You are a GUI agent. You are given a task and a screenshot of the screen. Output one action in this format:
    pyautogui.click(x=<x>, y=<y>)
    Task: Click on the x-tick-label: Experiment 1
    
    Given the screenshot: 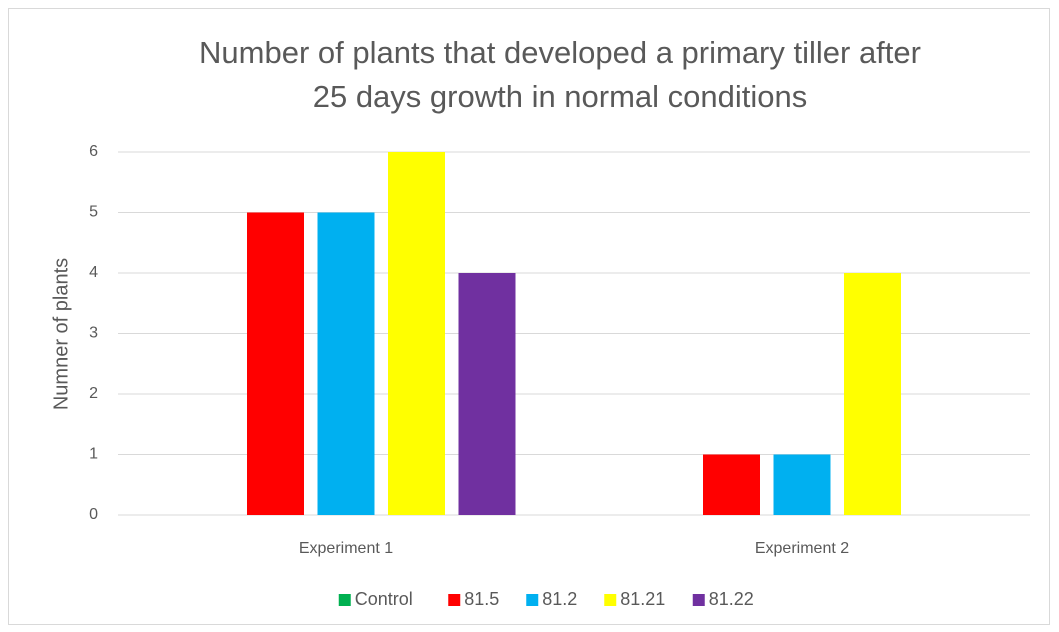 What is the action you would take?
    pyautogui.click(x=346, y=548)
    